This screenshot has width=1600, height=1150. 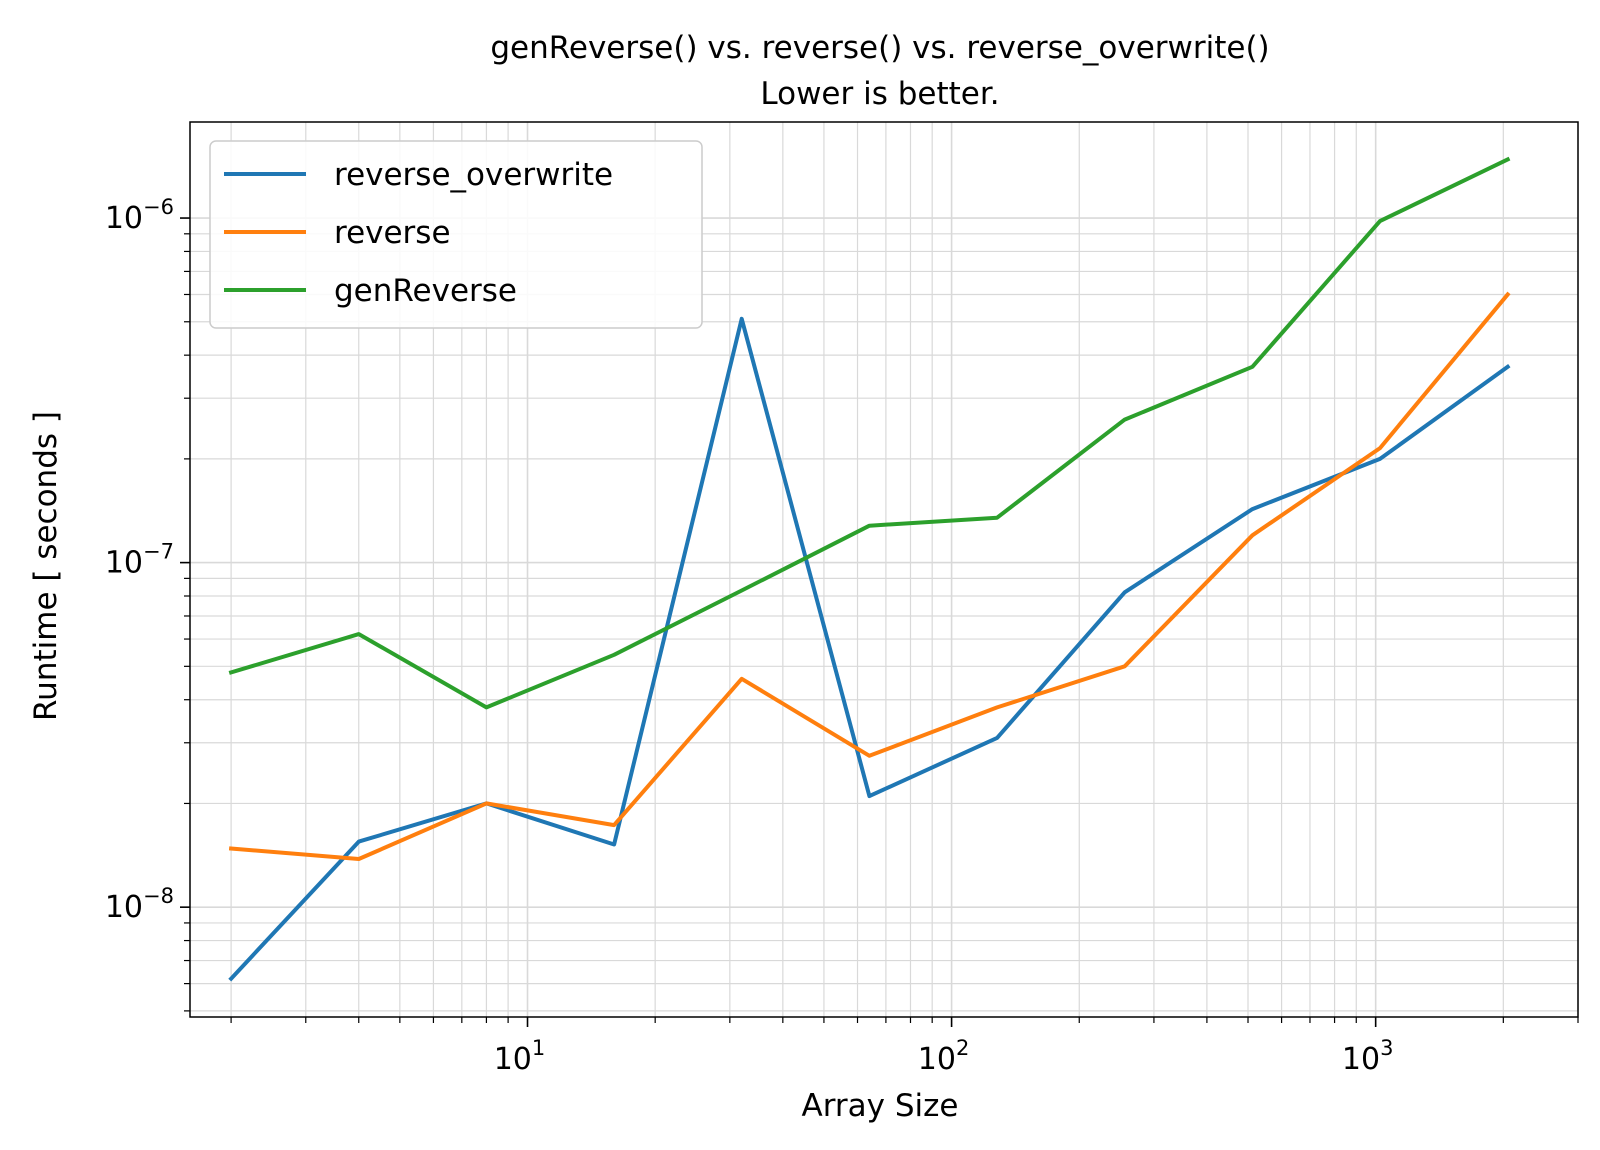 What do you see at coordinates (139, 560) in the screenshot?
I see `y-tick-label: 10⁻⁷` at bounding box center [139, 560].